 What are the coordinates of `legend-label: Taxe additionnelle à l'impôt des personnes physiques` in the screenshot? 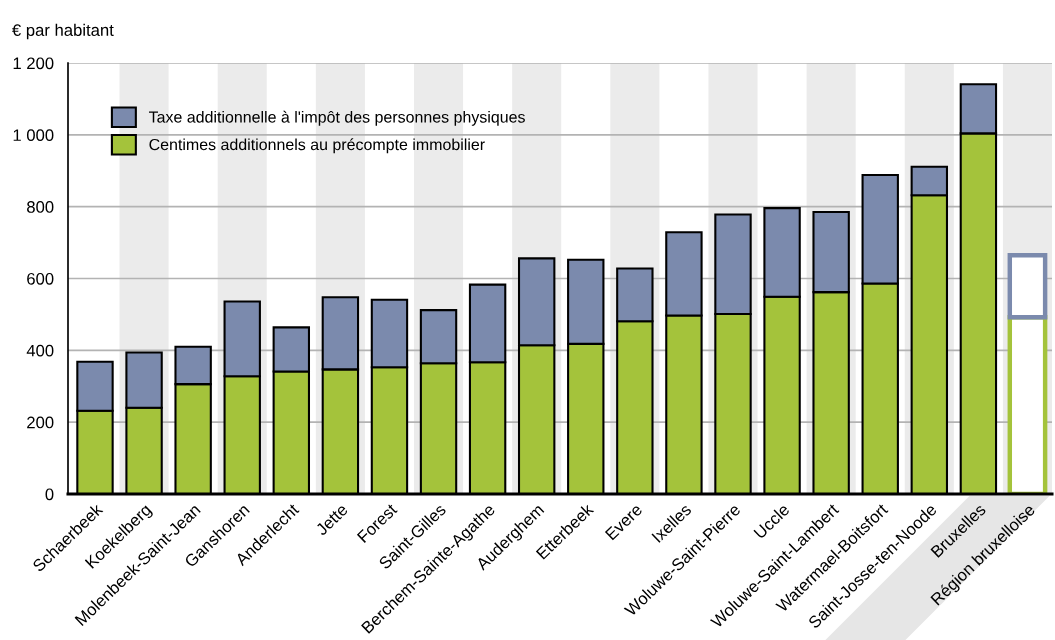 It's located at (336, 118).